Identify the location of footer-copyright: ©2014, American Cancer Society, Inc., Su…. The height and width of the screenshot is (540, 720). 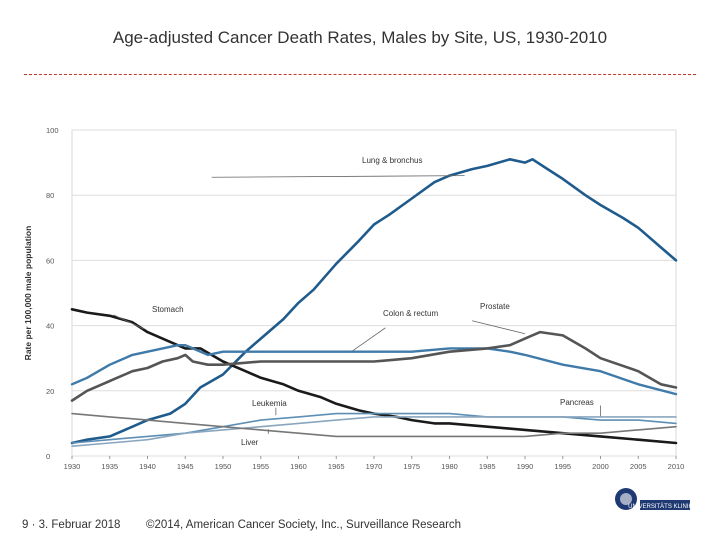
(304, 525).